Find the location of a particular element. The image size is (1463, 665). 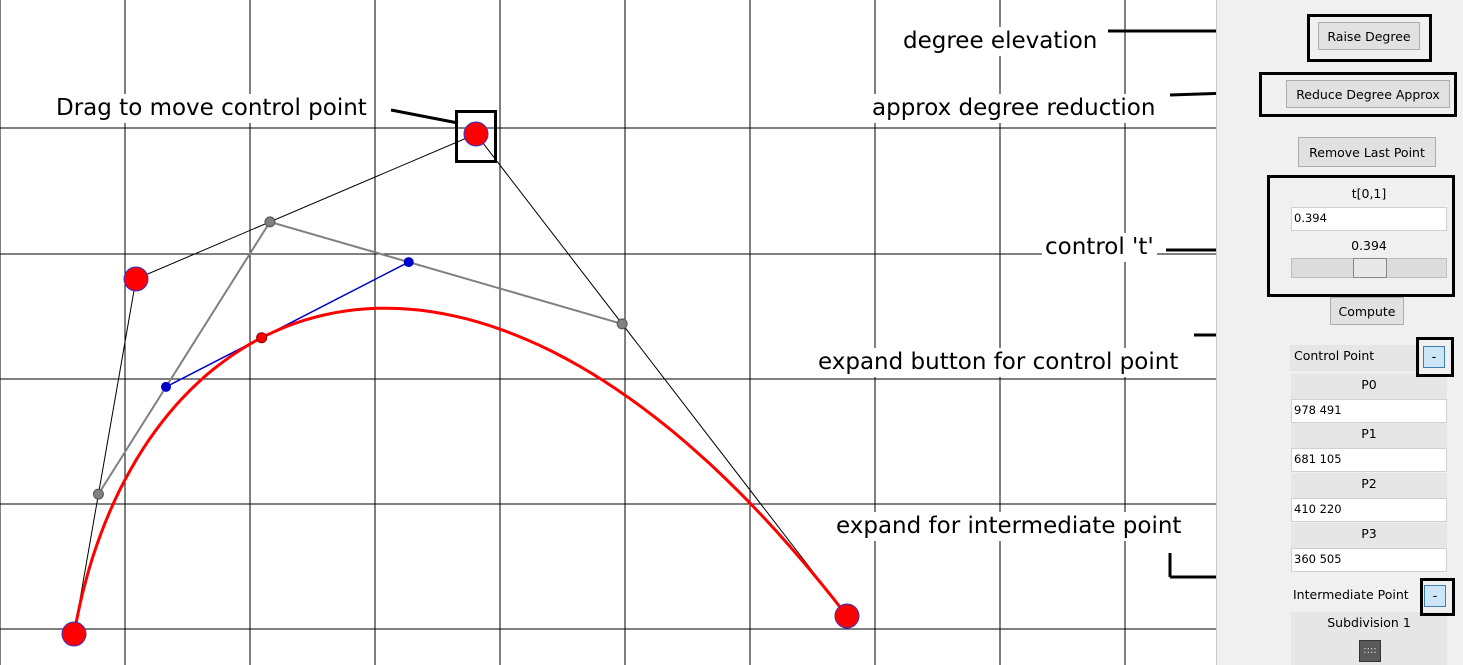

callout-control-t: control 't' is located at coordinates (1099, 247).